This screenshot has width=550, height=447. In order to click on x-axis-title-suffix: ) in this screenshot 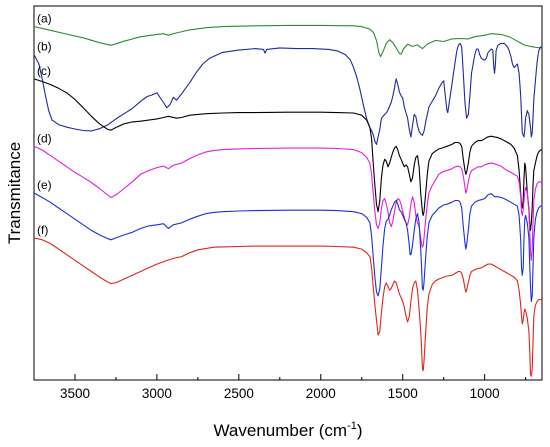, I will do `click(360, 430)`.